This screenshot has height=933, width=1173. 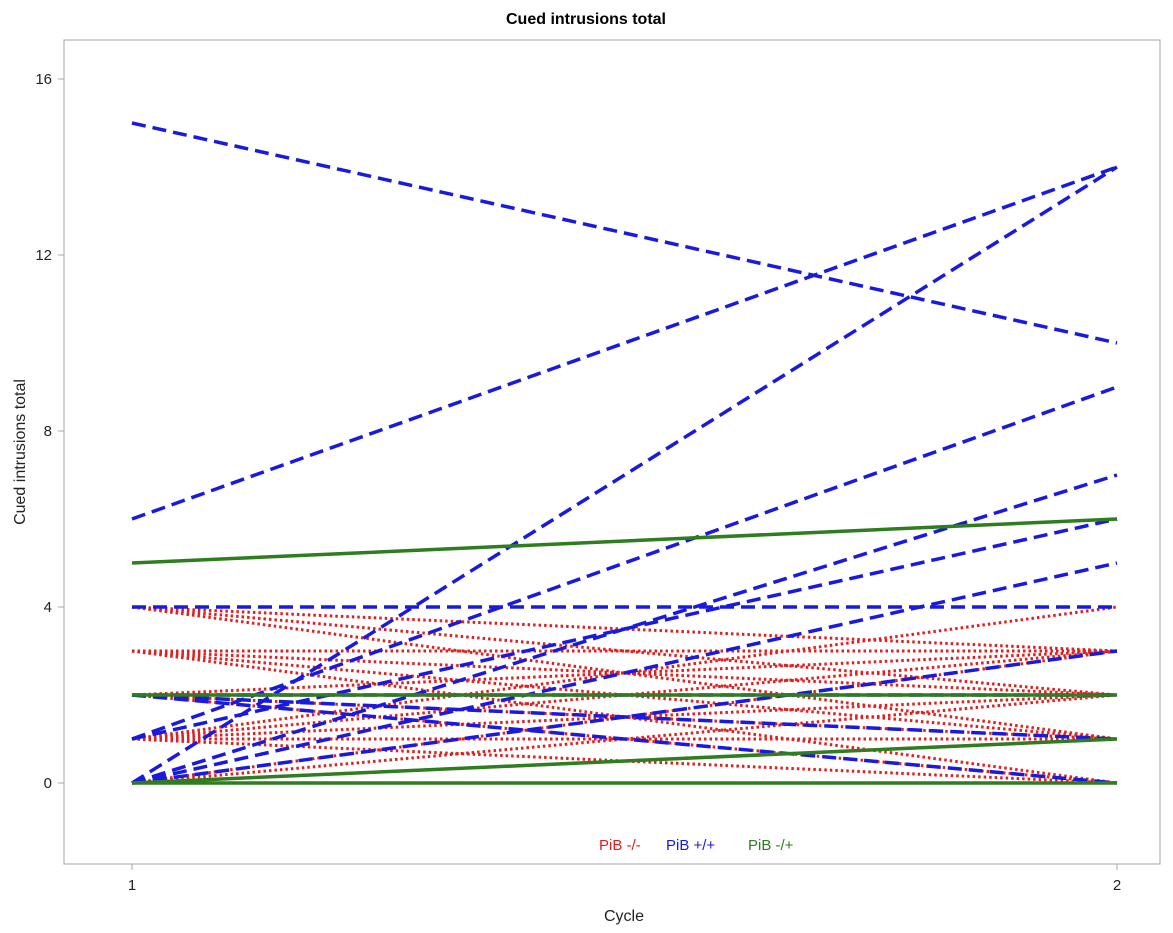 What do you see at coordinates (48, 431) in the screenshot?
I see `y-tick-label-8: 8` at bounding box center [48, 431].